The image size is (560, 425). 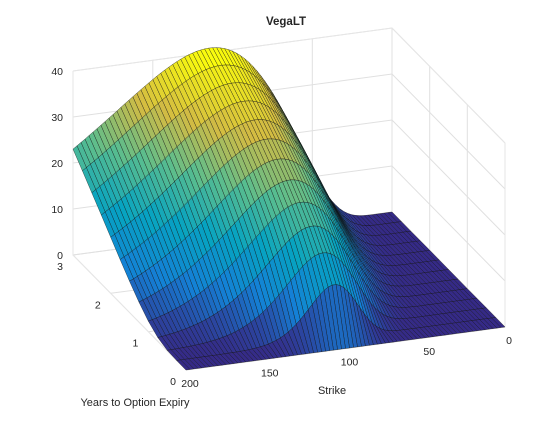 What do you see at coordinates (332, 391) in the screenshot?
I see `x-axis-label: Strike` at bounding box center [332, 391].